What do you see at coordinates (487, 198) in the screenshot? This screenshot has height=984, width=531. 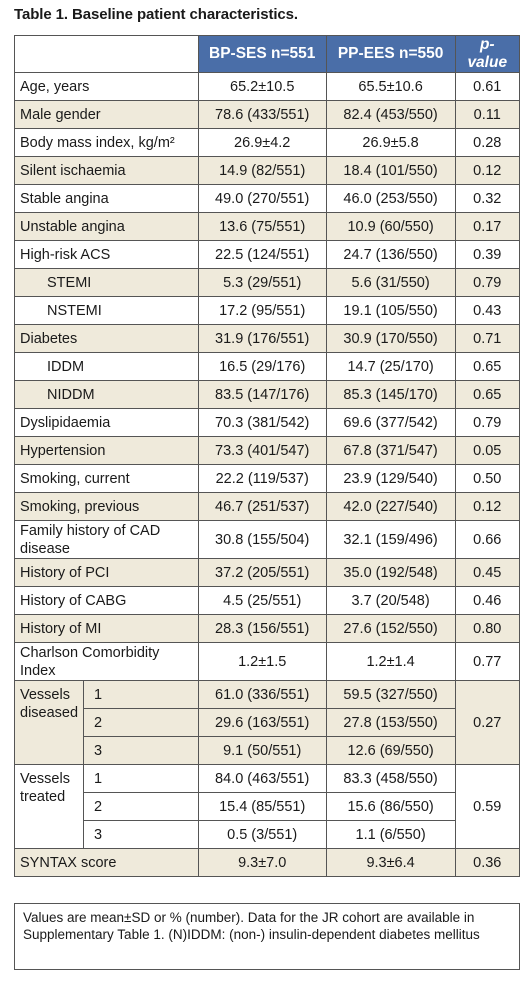 I see `p-value: 0.32` at bounding box center [487, 198].